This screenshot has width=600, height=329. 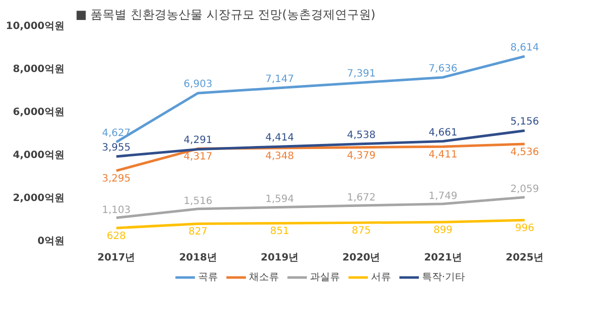 I want to click on chart-title: ■ 품목별 친환경농산물 시장규모 전망(농촌경제연구원), so click(x=226, y=15).